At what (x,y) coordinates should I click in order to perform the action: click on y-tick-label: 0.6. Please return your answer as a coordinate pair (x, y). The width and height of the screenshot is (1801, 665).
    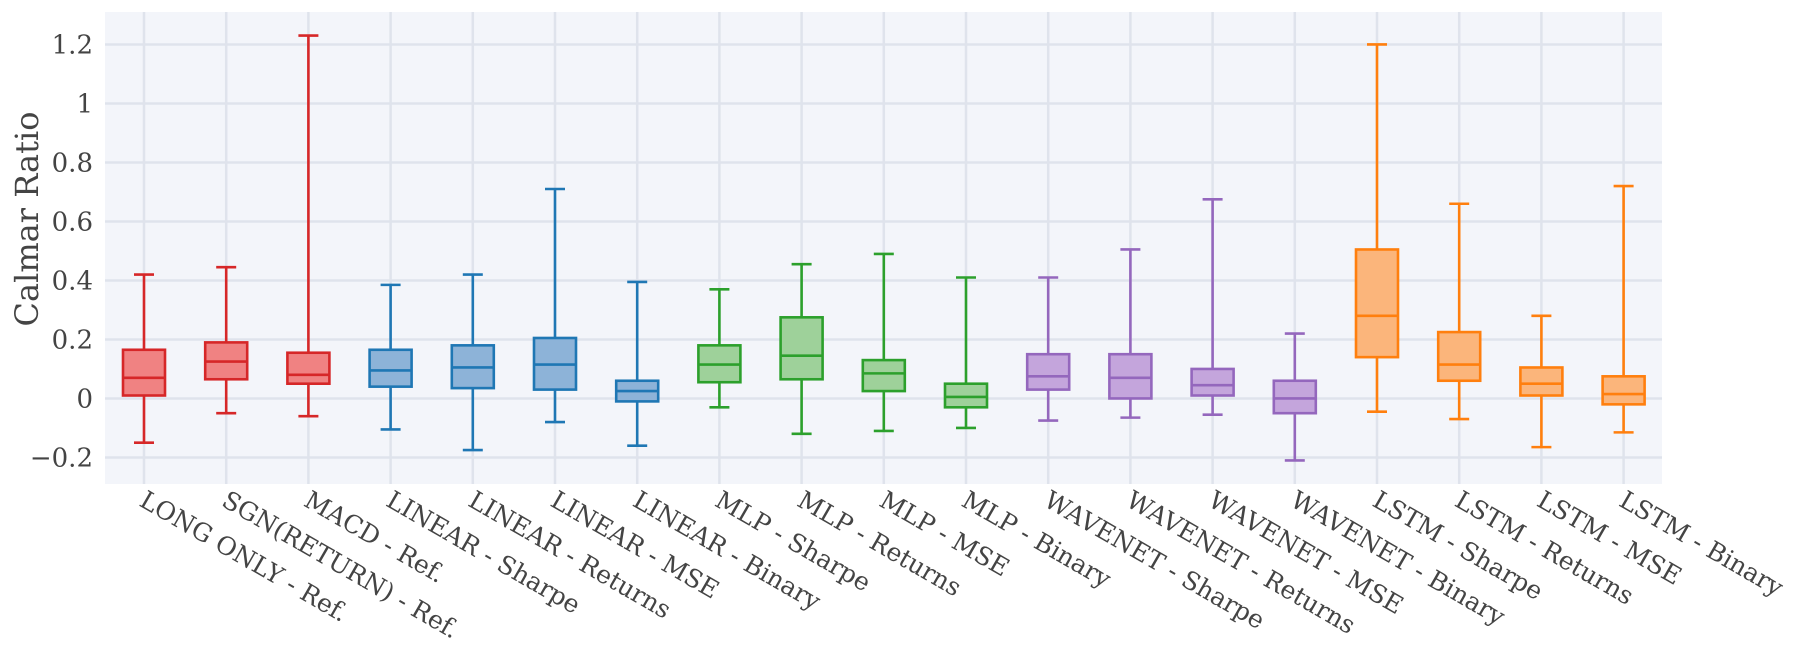
    Looking at the image, I should click on (72, 222).